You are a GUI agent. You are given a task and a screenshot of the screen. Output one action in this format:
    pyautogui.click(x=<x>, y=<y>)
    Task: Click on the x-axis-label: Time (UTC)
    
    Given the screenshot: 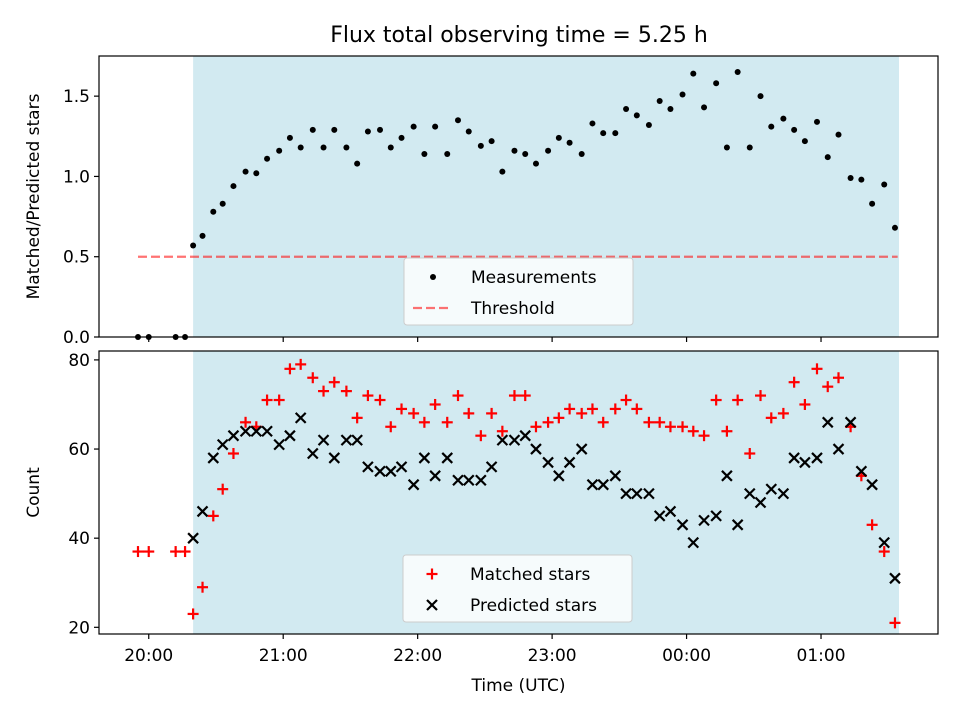 What is the action you would take?
    pyautogui.click(x=518, y=686)
    